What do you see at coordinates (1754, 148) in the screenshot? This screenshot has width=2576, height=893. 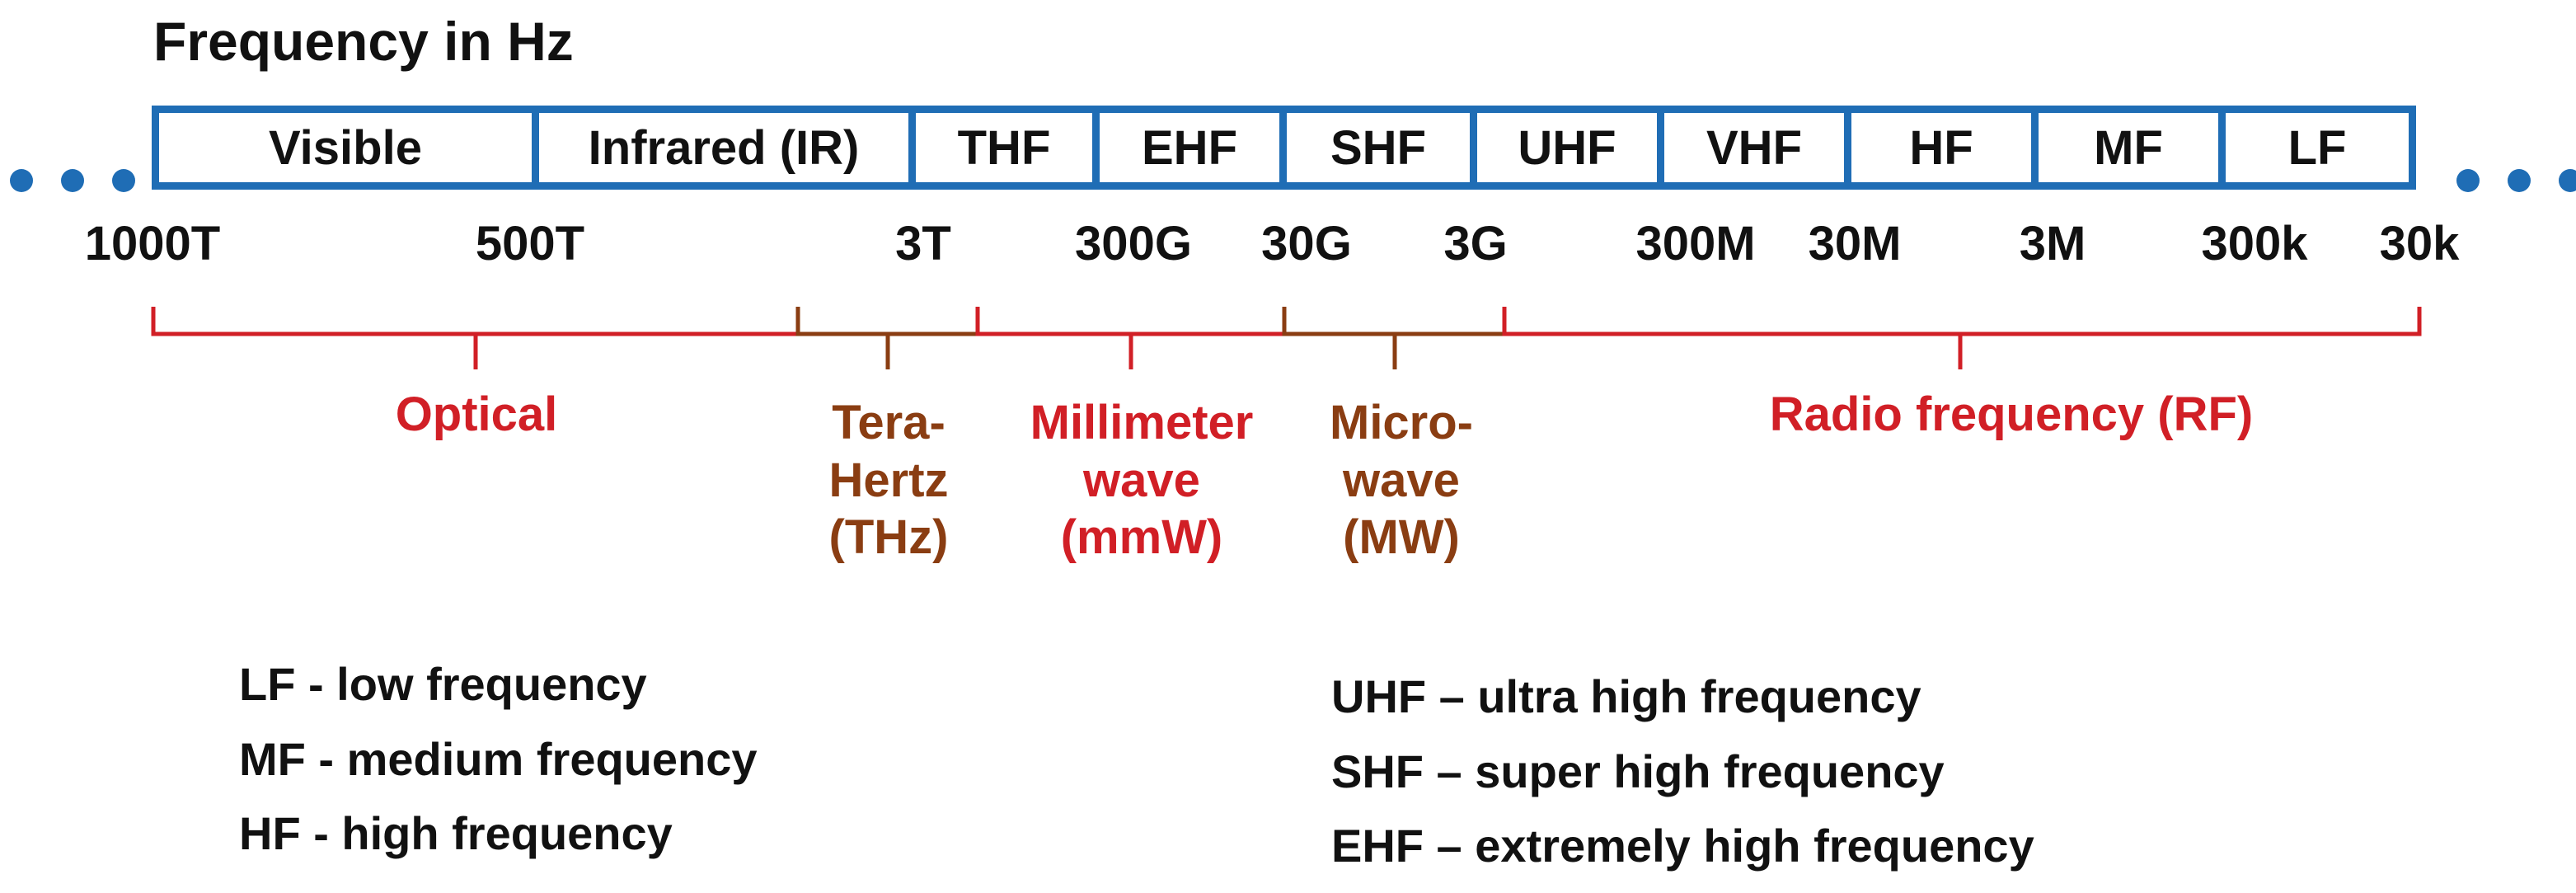 I see `band-vhf: VHF` at bounding box center [1754, 148].